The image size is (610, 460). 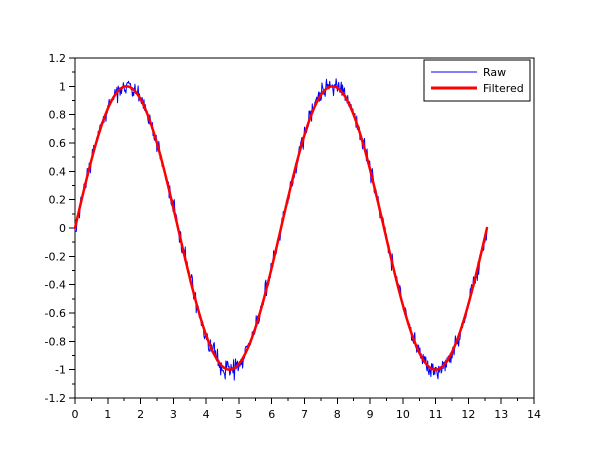 I want to click on legend-entry-raw: Raw, so click(x=468, y=72).